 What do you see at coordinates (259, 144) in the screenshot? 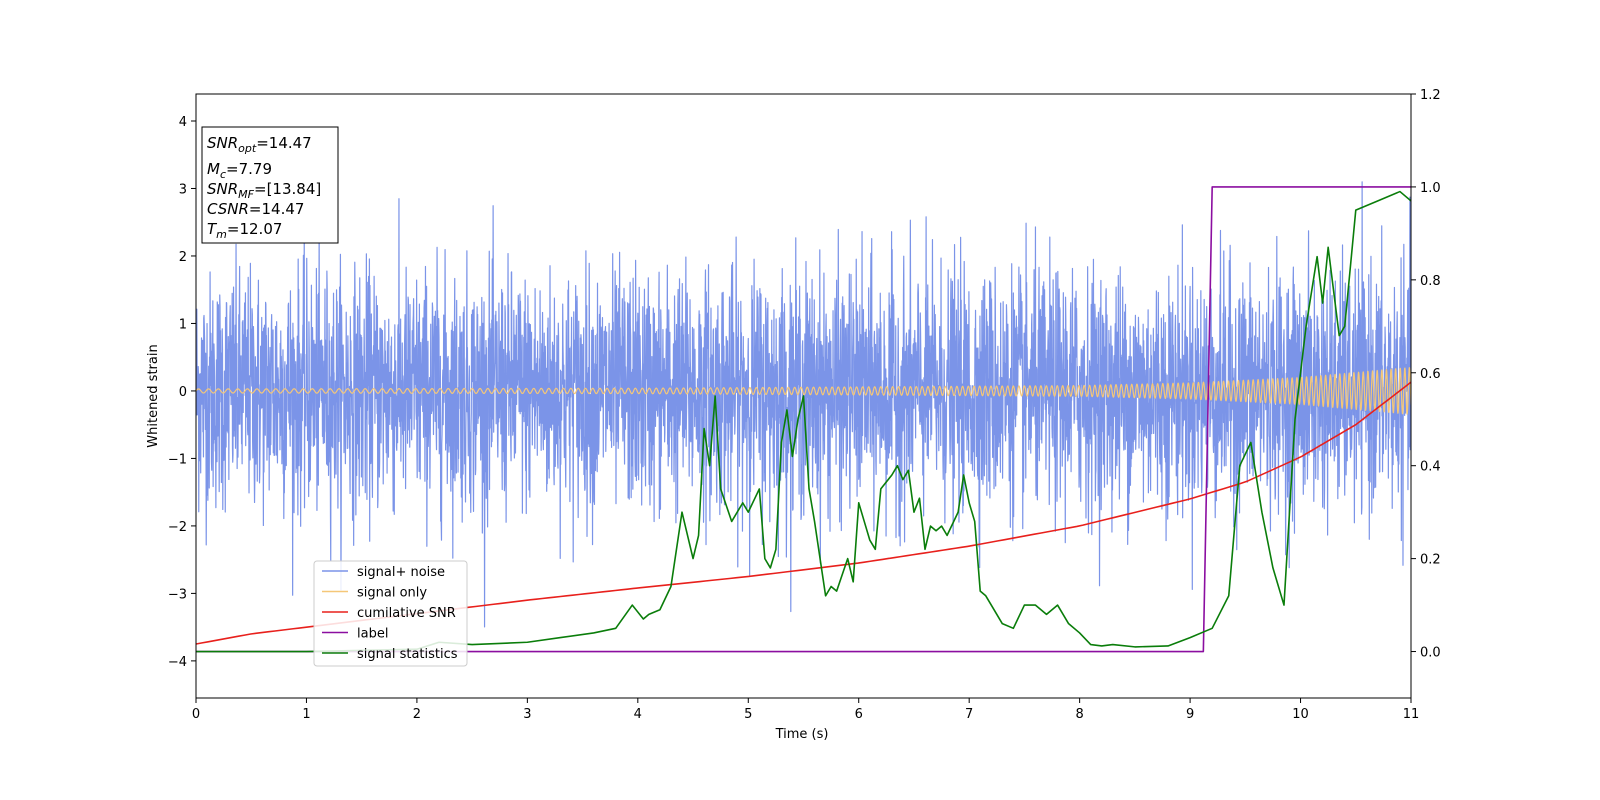
I see `info-line: SNRopt=14.47` at bounding box center [259, 144].